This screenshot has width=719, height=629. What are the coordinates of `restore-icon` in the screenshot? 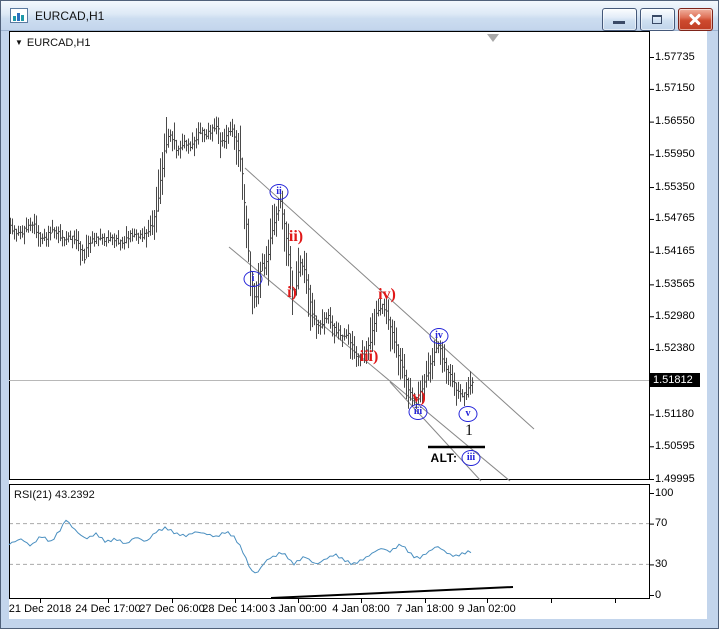 It's located at (657, 19).